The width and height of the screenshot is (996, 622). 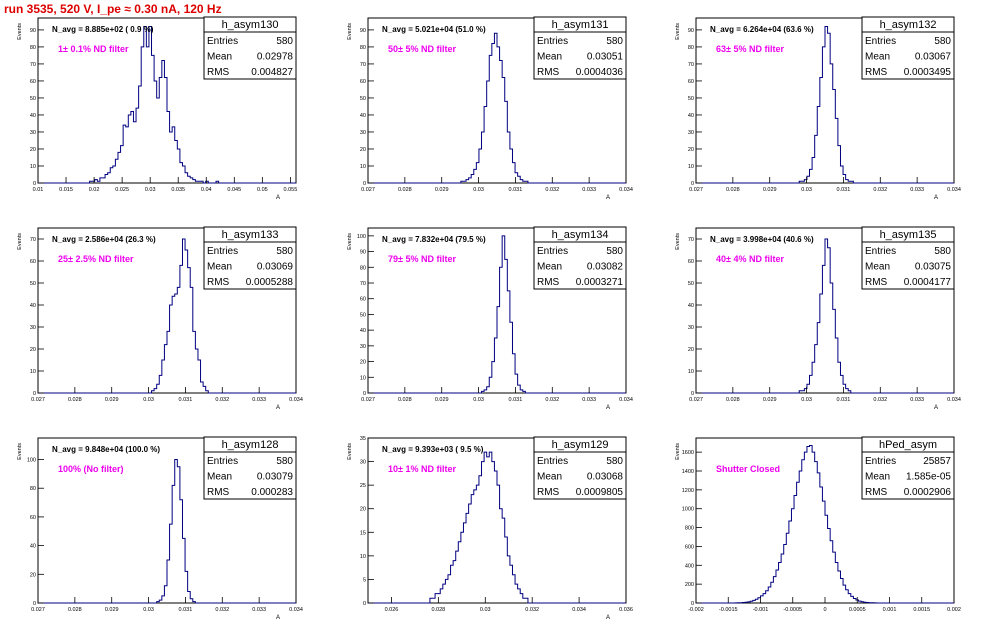 What do you see at coordinates (928, 72) in the screenshot?
I see `stats-value: 0.0003495` at bounding box center [928, 72].